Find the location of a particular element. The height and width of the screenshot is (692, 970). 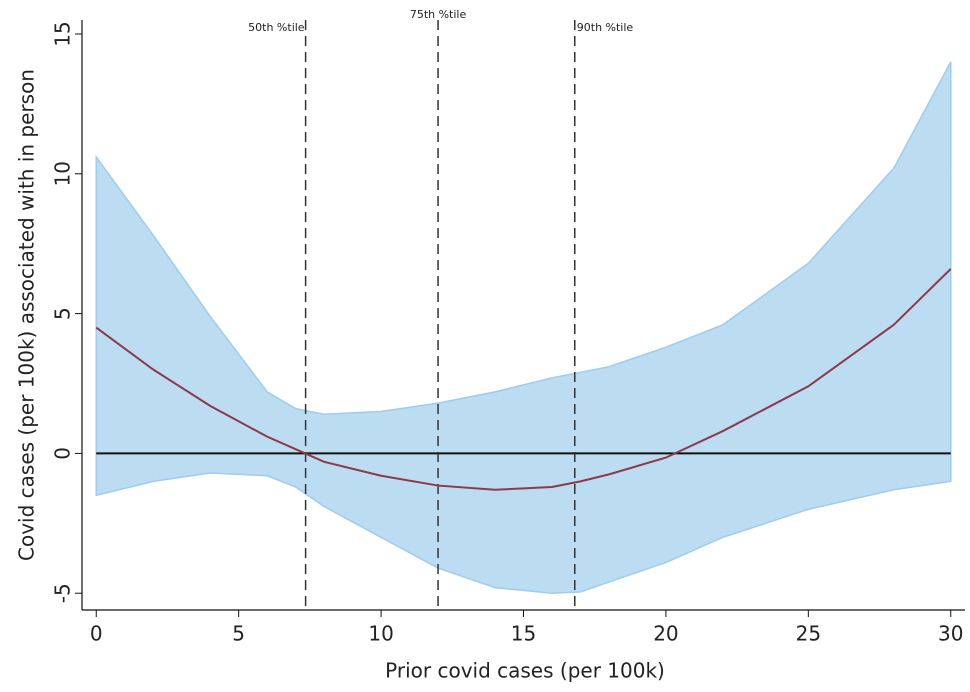

y-tick-label: -5 is located at coordinates (63, 593).